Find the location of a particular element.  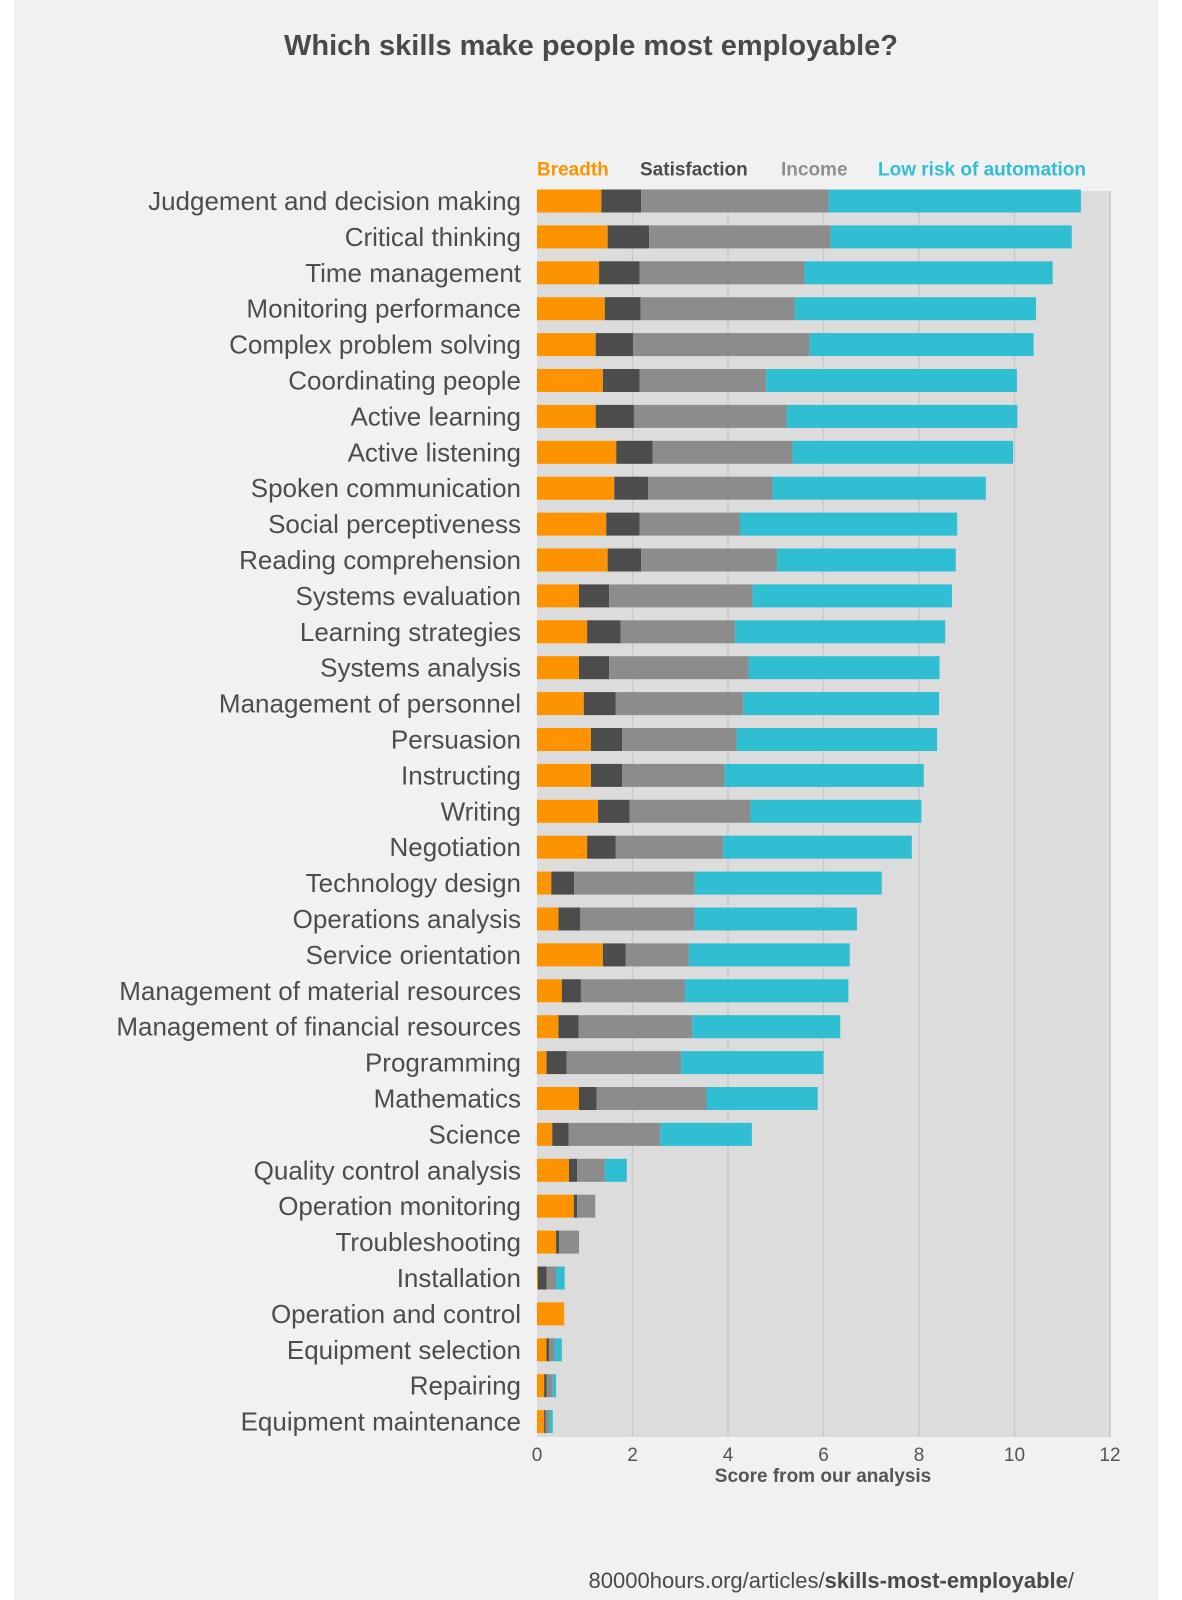

category-label: Operation monitoring is located at coordinates (399, 1206).